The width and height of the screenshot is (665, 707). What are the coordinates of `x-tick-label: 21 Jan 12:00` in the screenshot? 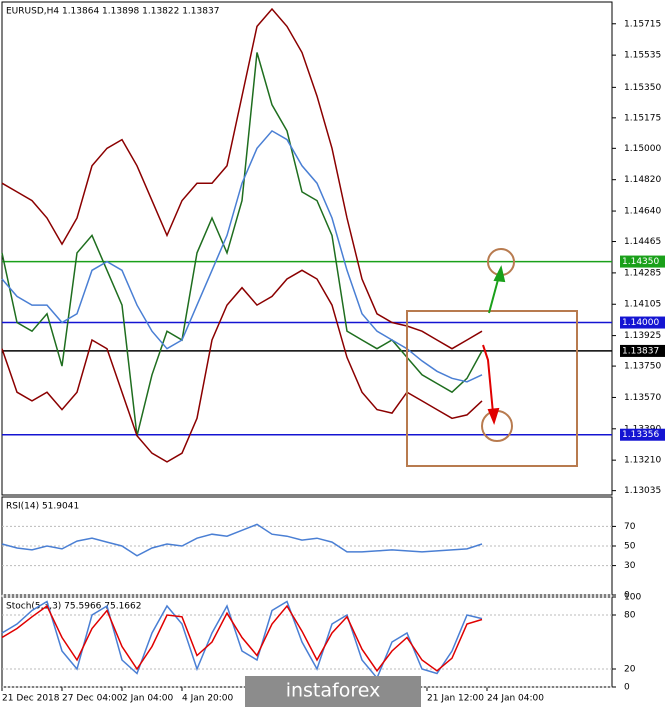 It's located at (455, 699).